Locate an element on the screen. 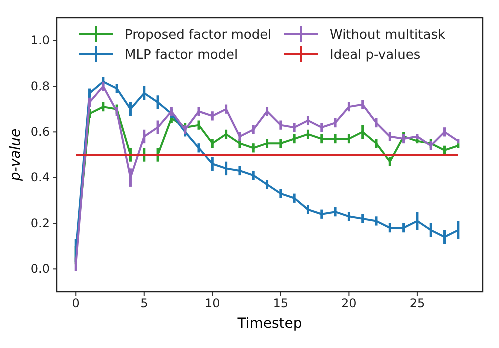  x-tick-label: 20 is located at coordinates (349, 303).